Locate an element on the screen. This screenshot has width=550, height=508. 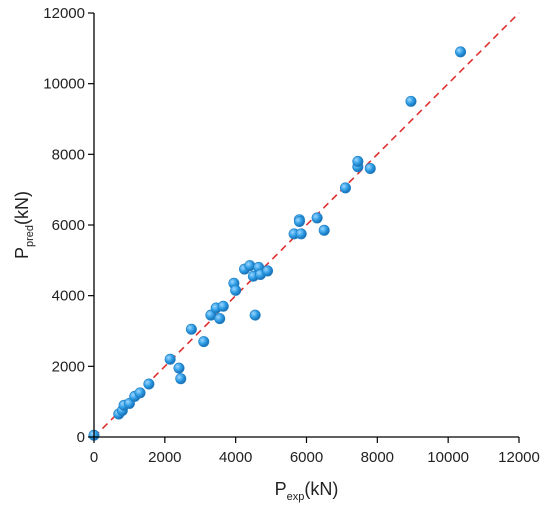
y-tick-label: 8000 is located at coordinates (68, 154).